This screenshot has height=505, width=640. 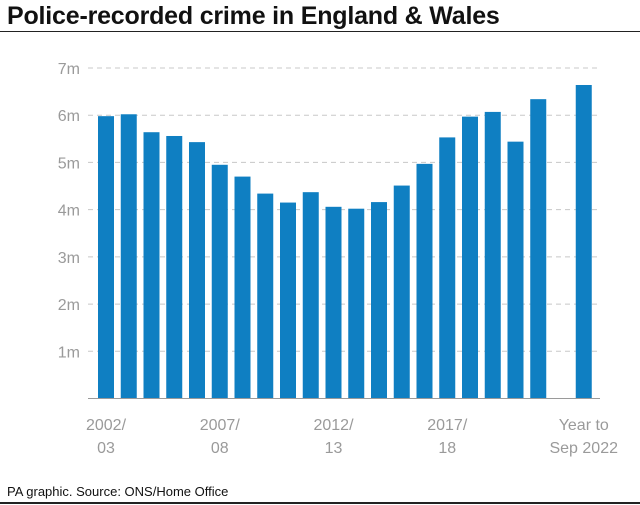 I want to click on x-tick-label-line: 18, so click(x=447, y=448).